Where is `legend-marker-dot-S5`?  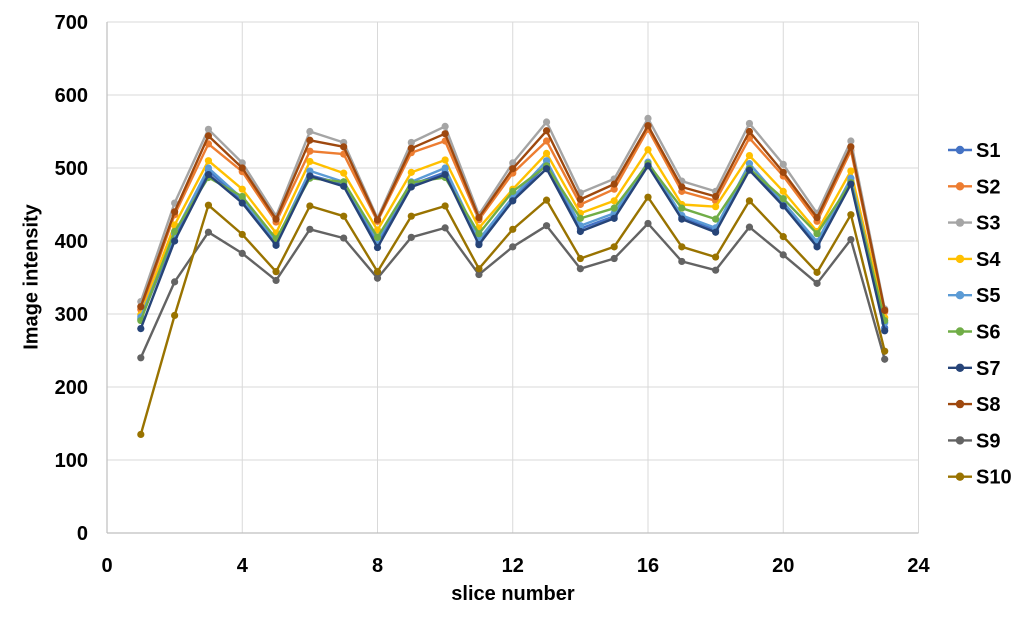
legend-marker-dot-S5 is located at coordinates (960, 295).